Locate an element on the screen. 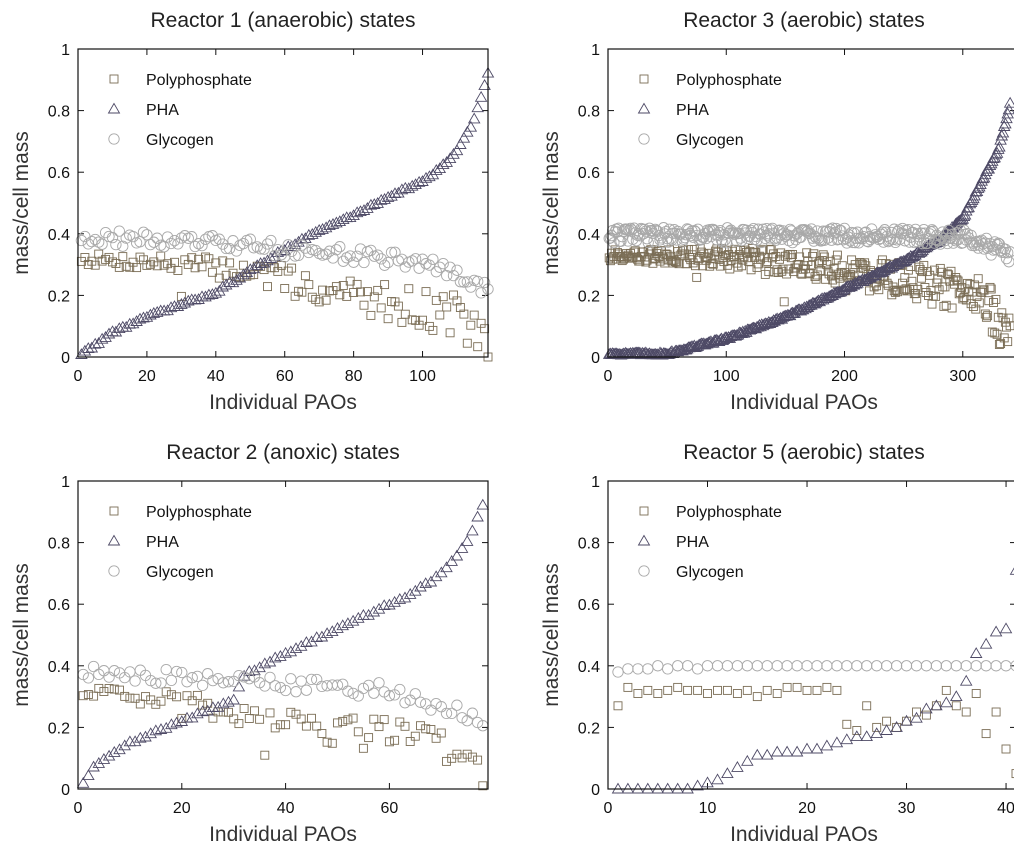  x-tick-label: 200 is located at coordinates (844, 376).